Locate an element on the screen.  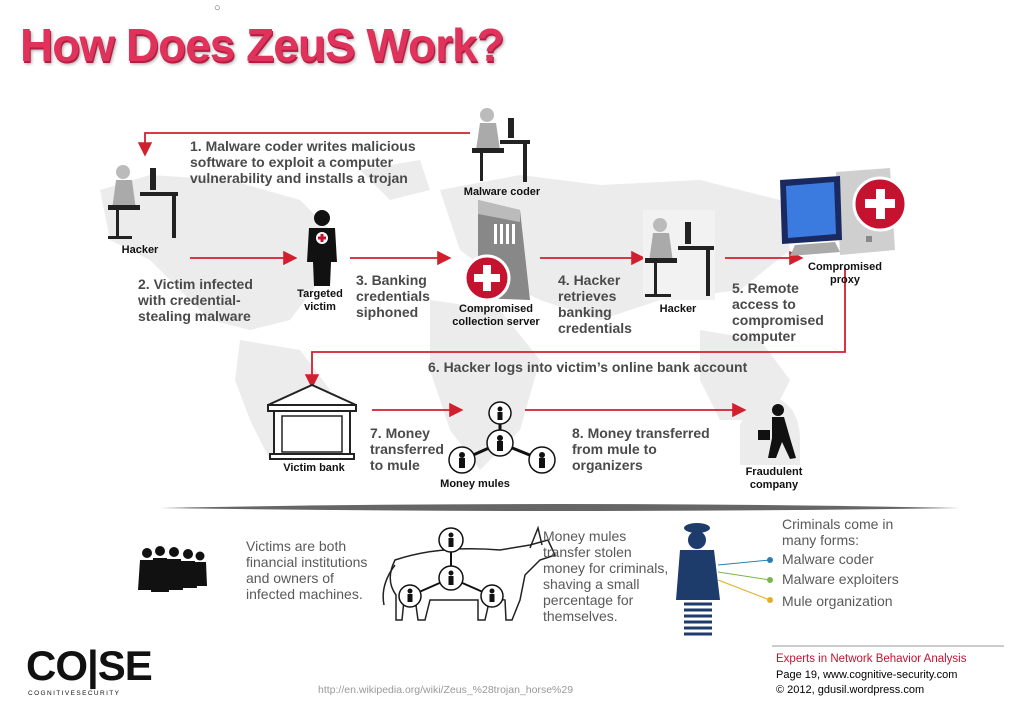
proxy-label: Compromised proxy is located at coordinates (845, 273).